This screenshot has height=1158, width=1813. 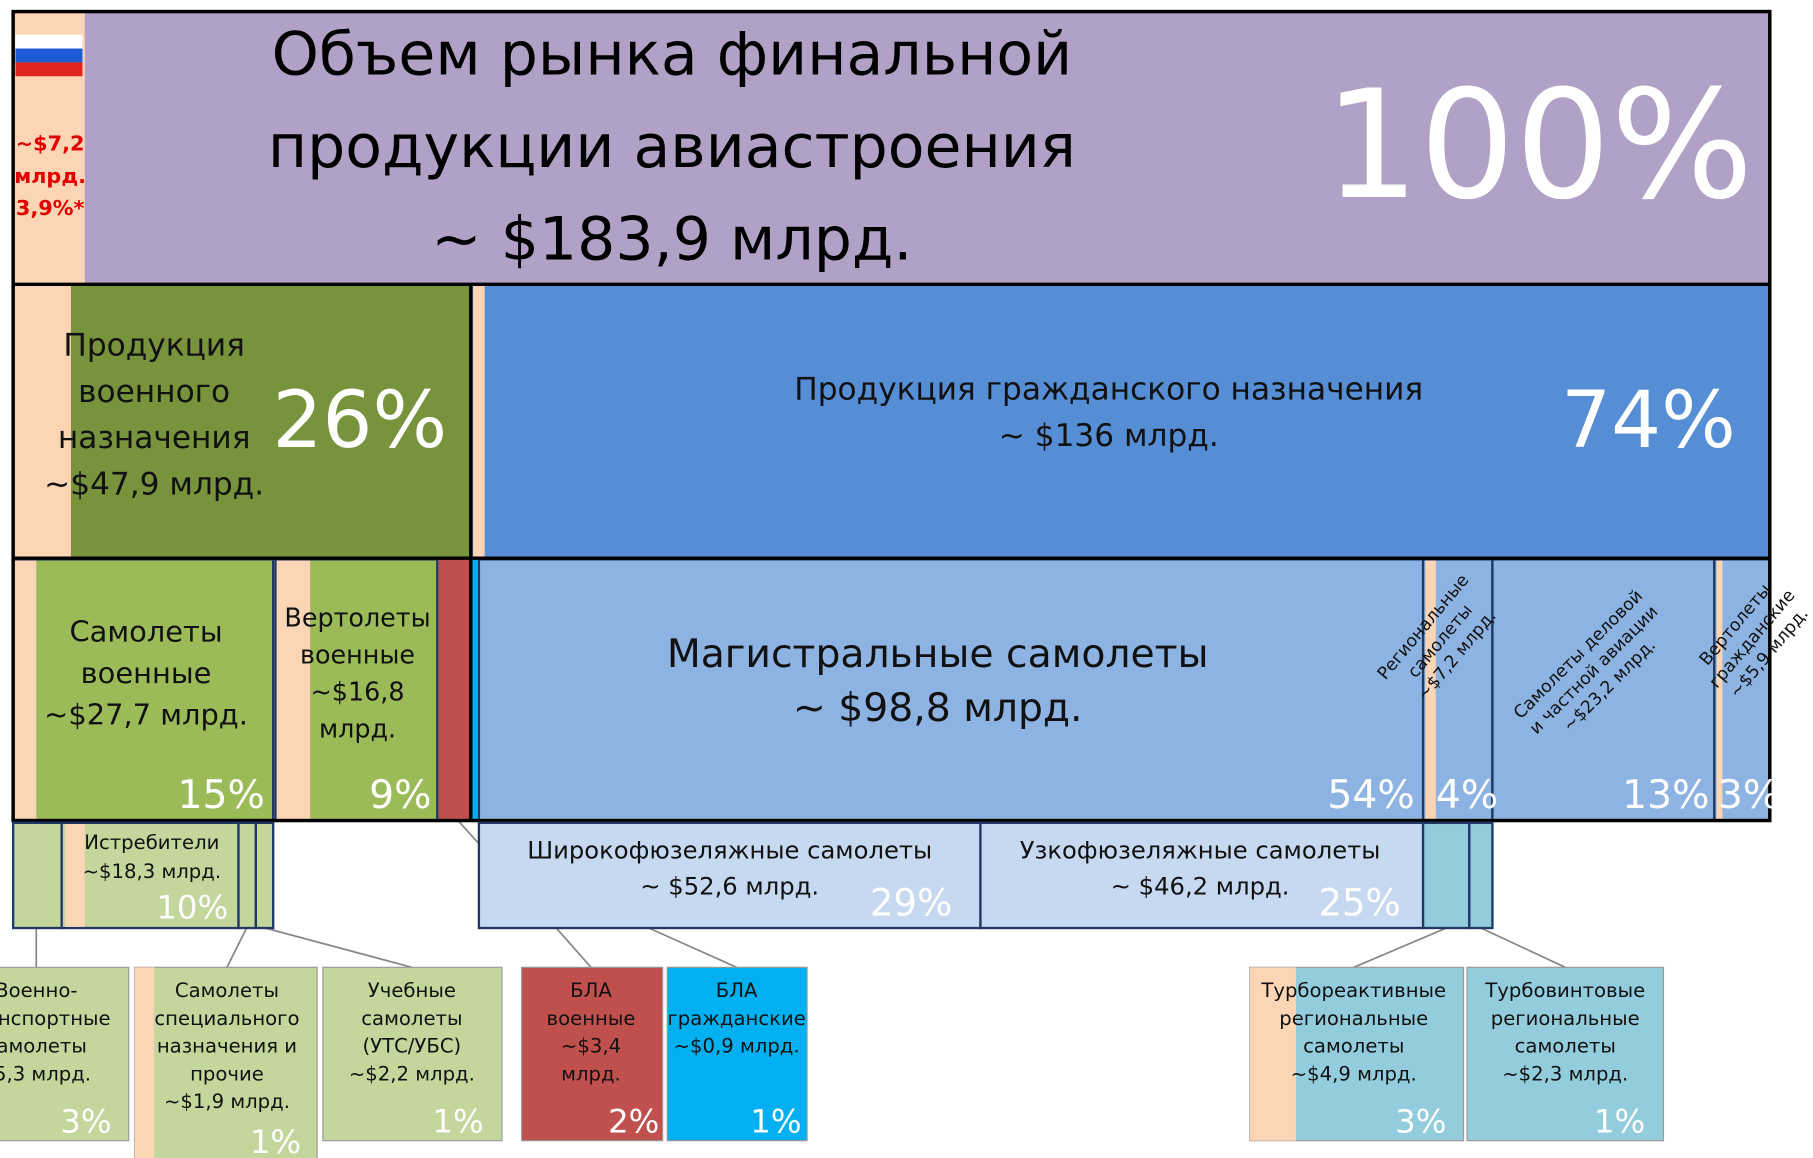 What do you see at coordinates (1353, 1018) in the screenshot?
I see `label-line: региональные` at bounding box center [1353, 1018].